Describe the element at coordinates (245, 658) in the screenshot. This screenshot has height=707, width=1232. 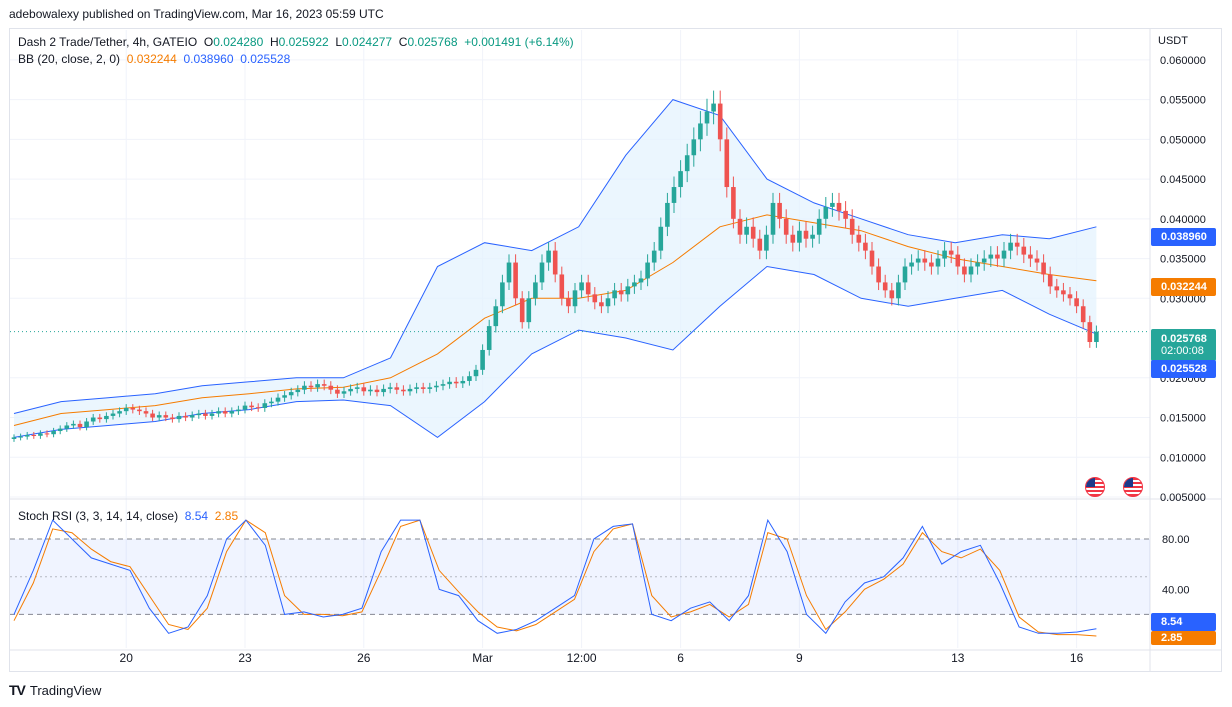
I see `time-tick-label: 23` at that location.